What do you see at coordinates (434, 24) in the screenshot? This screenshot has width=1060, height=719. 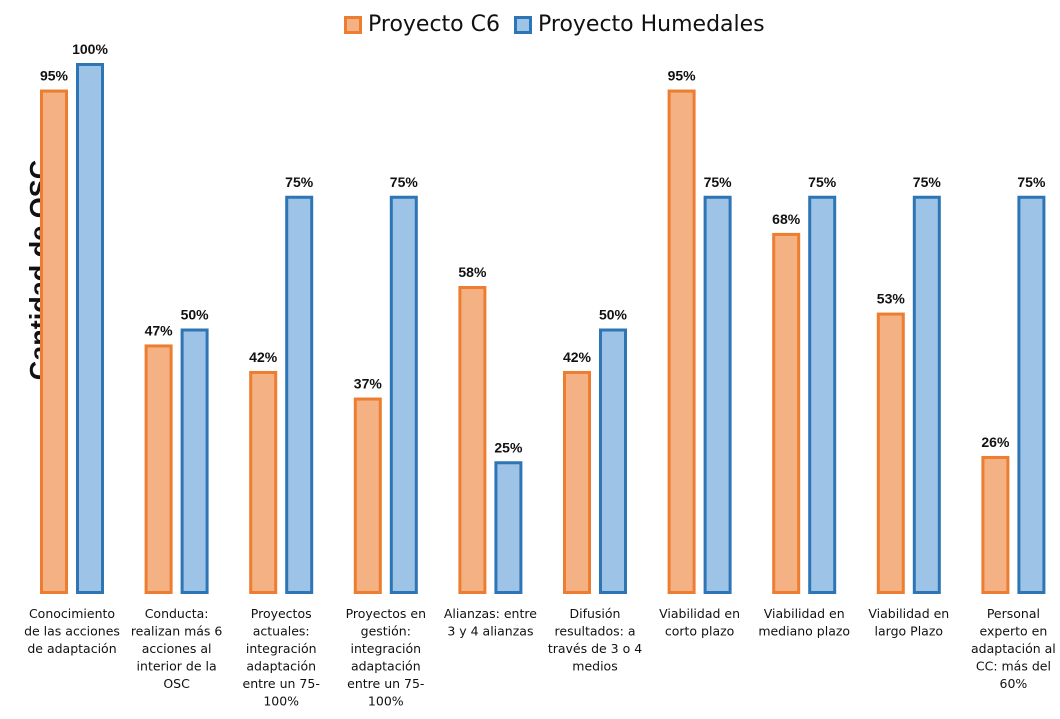 I see `legend-label-c6: Proyecto C6` at bounding box center [434, 24].